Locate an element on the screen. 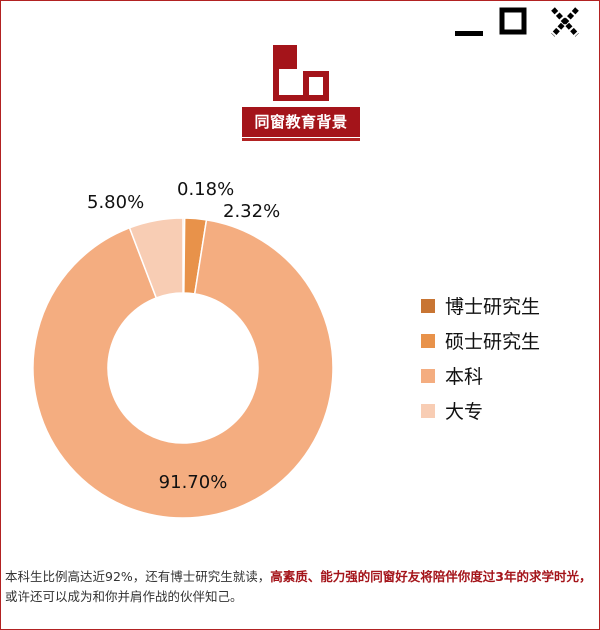 The height and width of the screenshot is (630, 600). legend-label-3: 大专 is located at coordinates (464, 412).